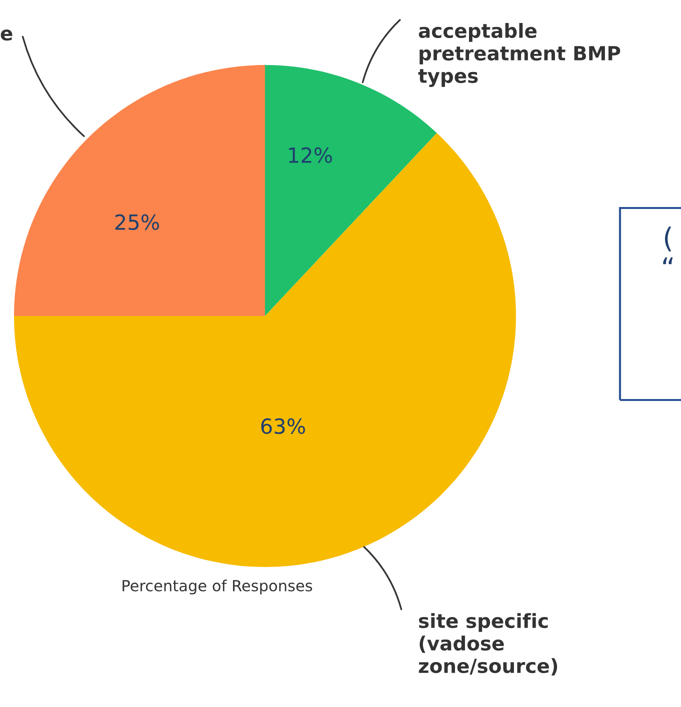 Image resolution: width=681 pixels, height=707 pixels. What do you see at coordinates (137, 222) in the screenshot?
I see `data-label: 25%` at bounding box center [137, 222].